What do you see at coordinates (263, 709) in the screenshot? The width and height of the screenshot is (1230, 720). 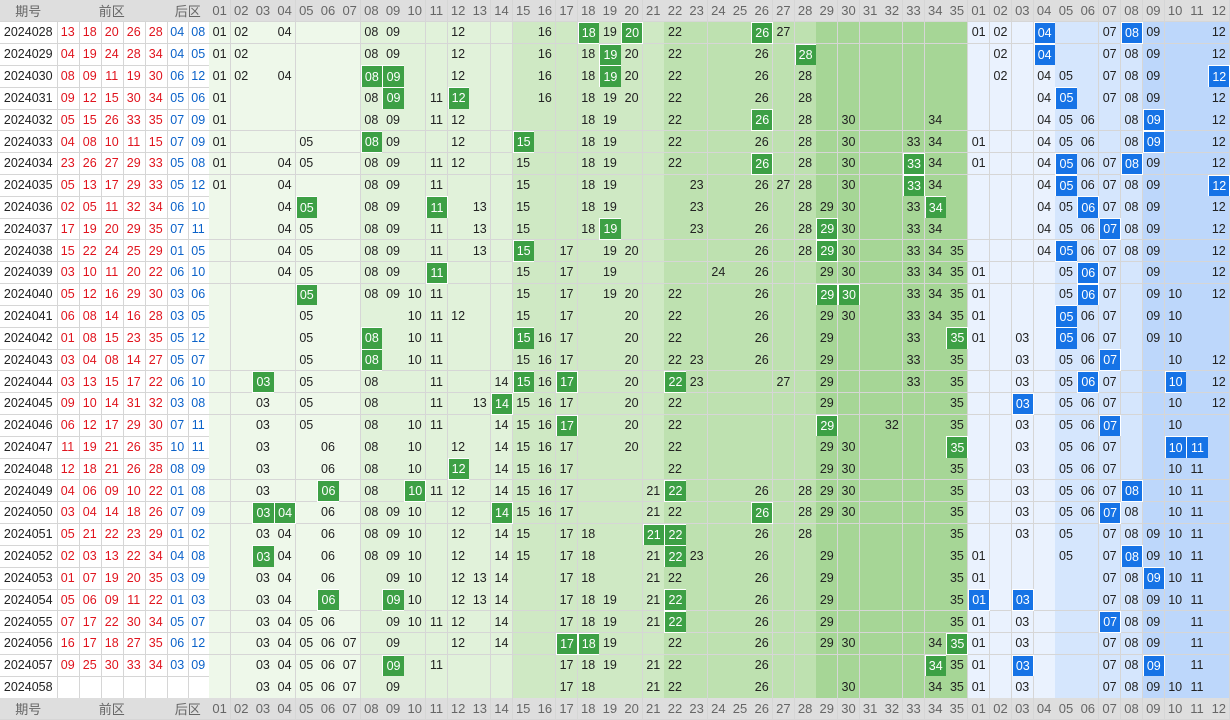 I see `front-number-header: 03` at bounding box center [263, 709].